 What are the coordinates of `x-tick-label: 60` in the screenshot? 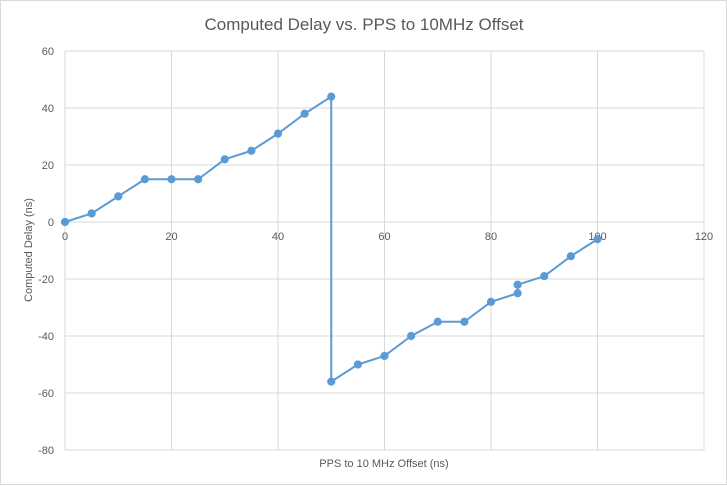 It's located at (384, 237).